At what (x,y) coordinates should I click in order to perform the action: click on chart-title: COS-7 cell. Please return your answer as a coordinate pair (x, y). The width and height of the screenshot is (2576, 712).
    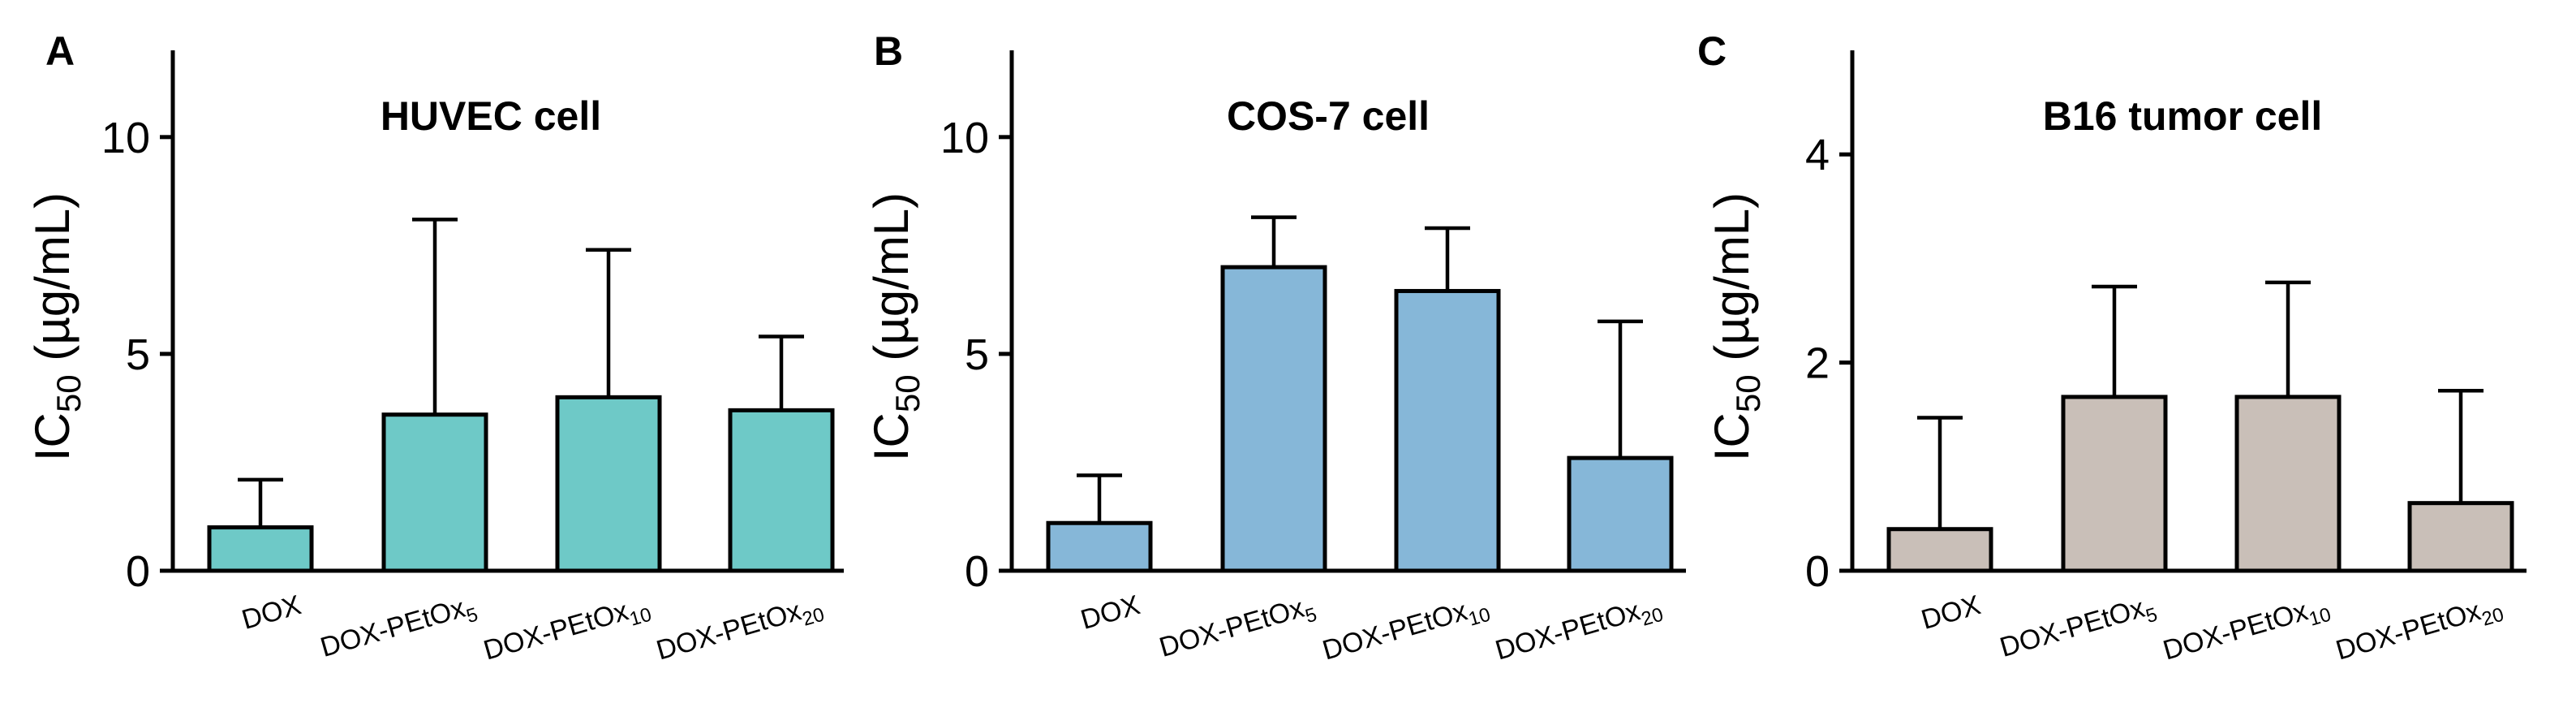
    Looking at the image, I should click on (1328, 116).